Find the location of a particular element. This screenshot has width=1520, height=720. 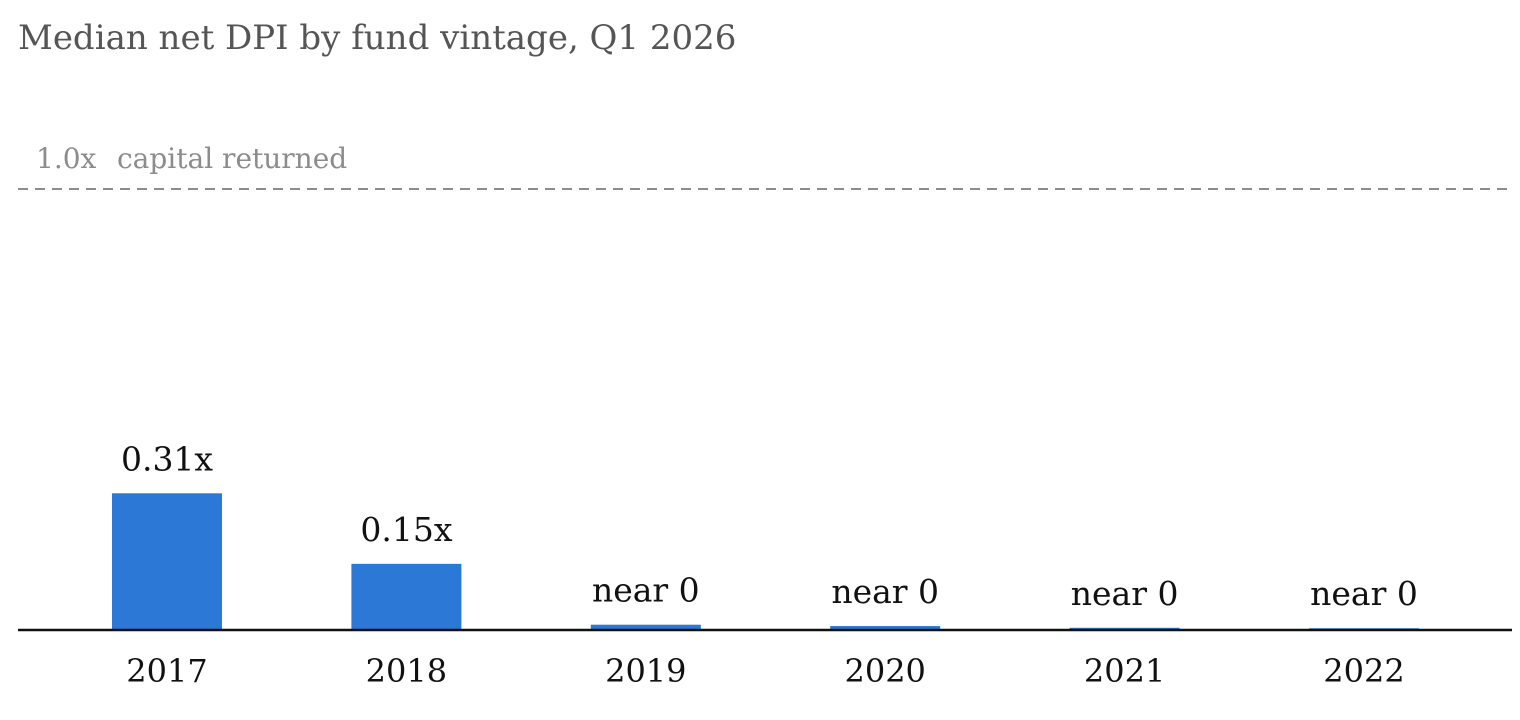

data-label-2022: near 0 is located at coordinates (1364, 593).